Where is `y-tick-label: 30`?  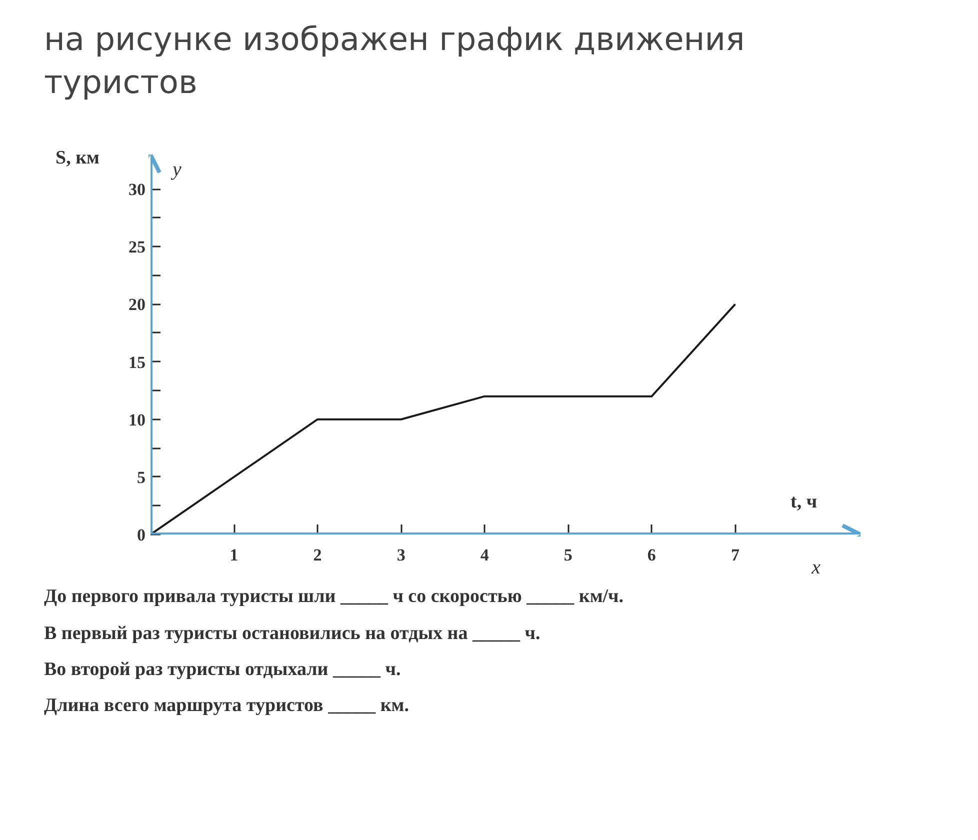 y-tick-label: 30 is located at coordinates (137, 190).